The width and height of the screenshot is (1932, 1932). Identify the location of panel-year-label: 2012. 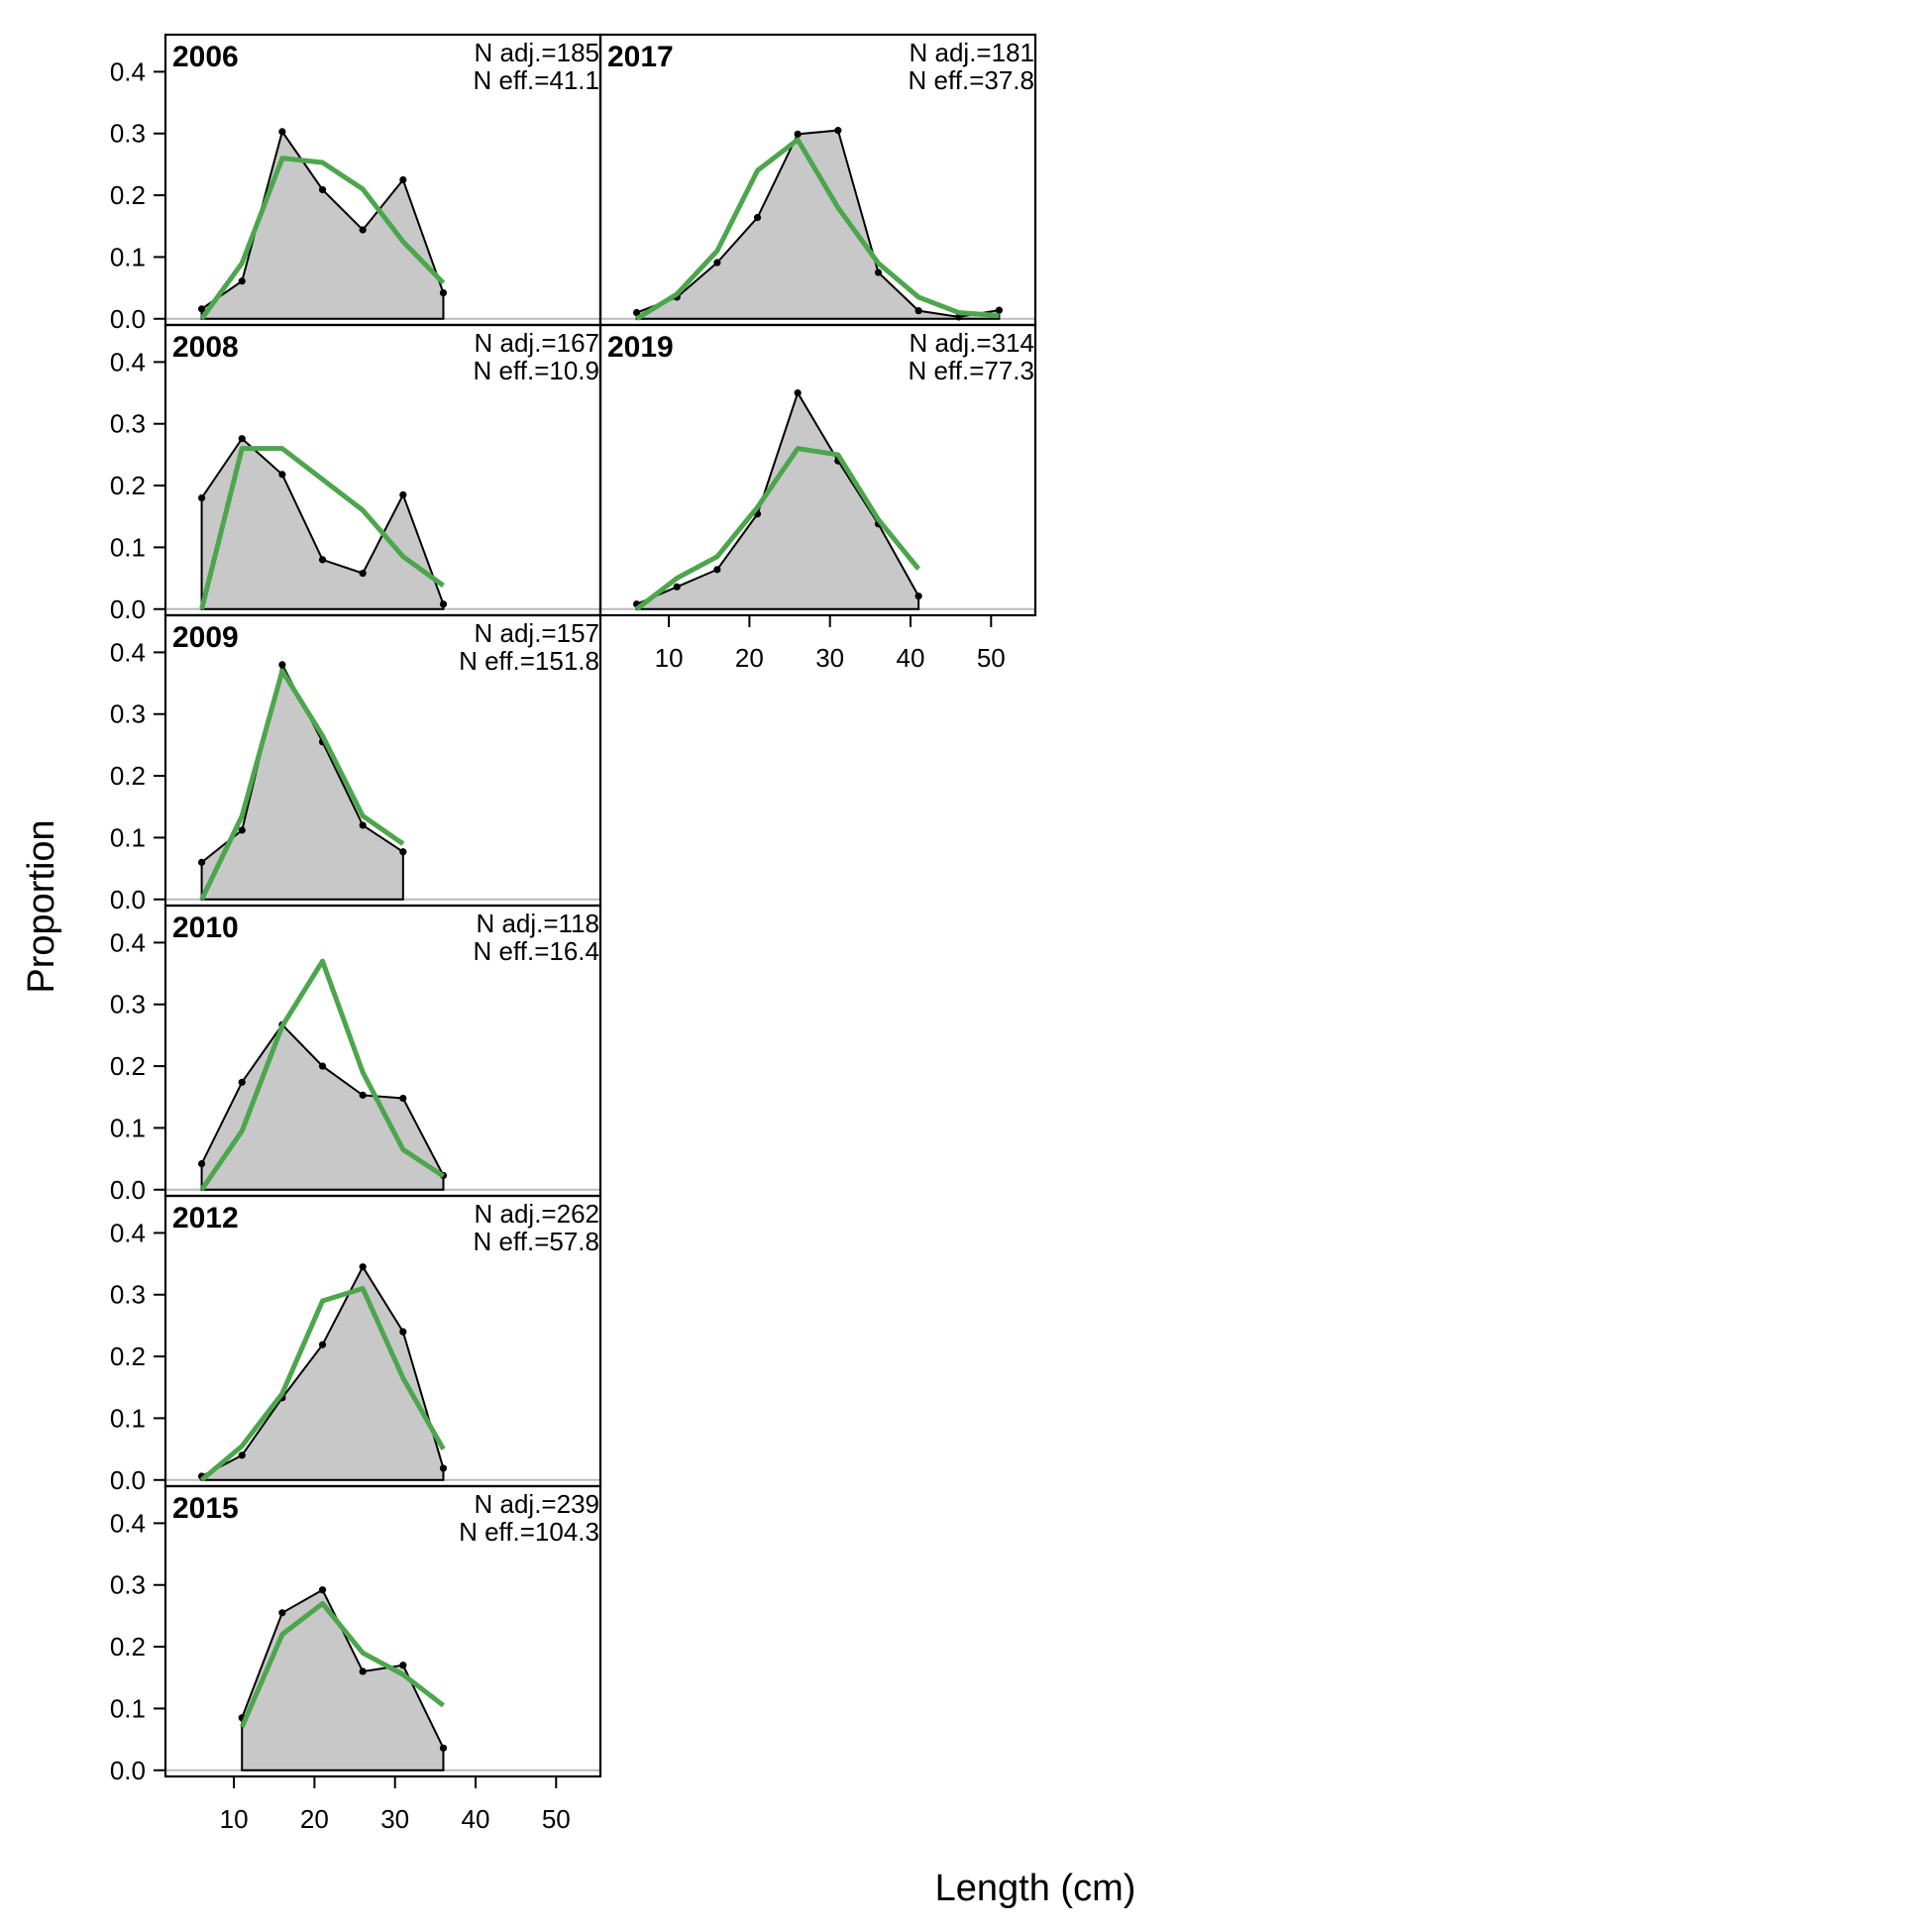
(206, 1218).